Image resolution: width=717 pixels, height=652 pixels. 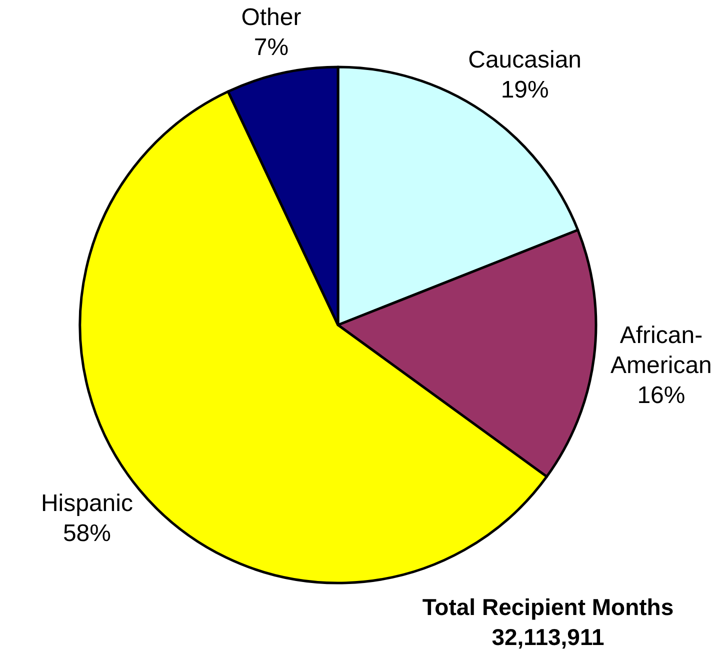 I want to click on data-label: 19%, so click(x=524, y=89).